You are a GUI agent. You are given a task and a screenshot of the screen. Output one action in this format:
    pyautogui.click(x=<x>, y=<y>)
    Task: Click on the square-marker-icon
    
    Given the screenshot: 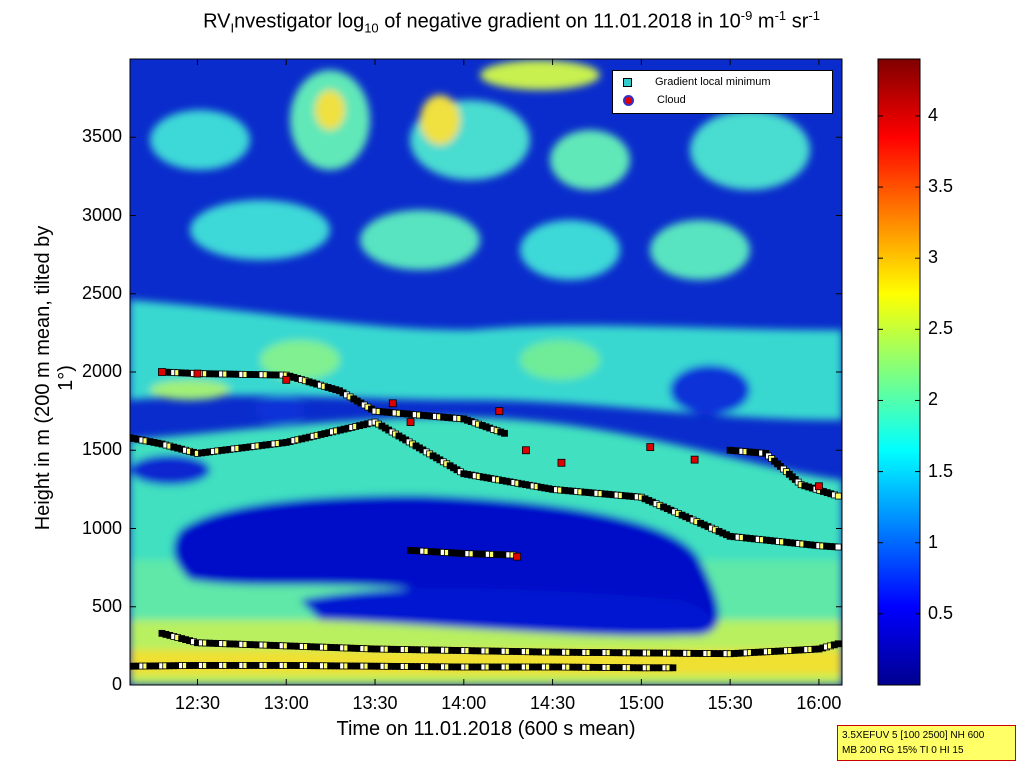 What is the action you would take?
    pyautogui.click(x=627, y=82)
    